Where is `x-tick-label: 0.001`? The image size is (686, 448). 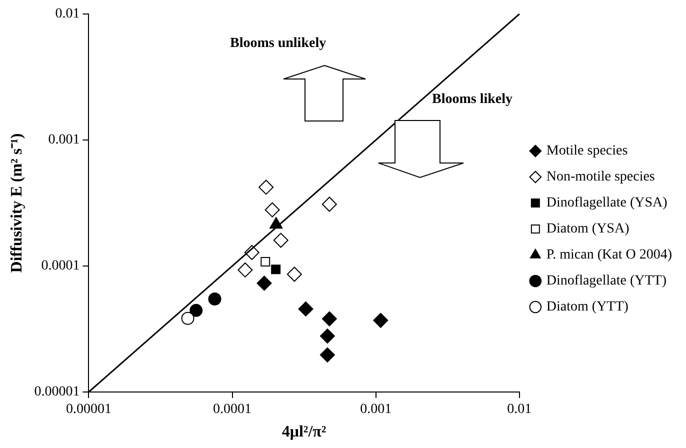
x-tick-label: 0.001 is located at coordinates (376, 410).